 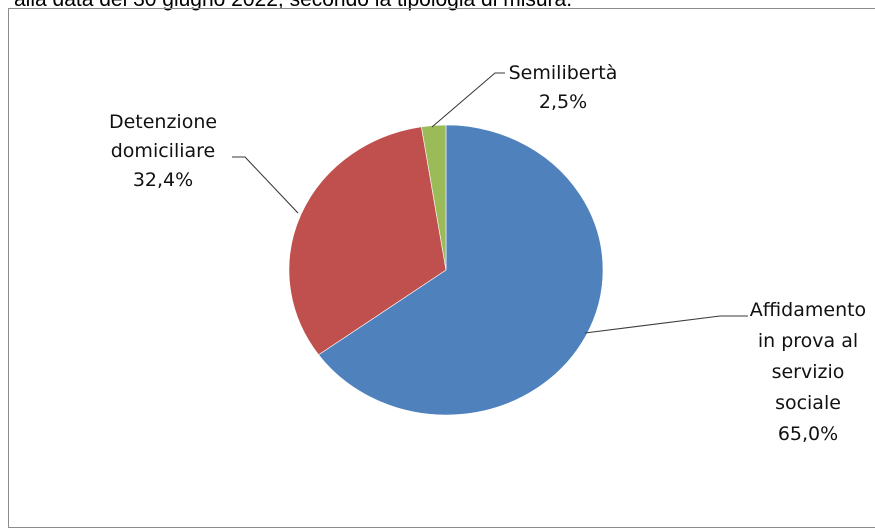 I want to click on slice-label-line: domiciliare, so click(x=163, y=151).